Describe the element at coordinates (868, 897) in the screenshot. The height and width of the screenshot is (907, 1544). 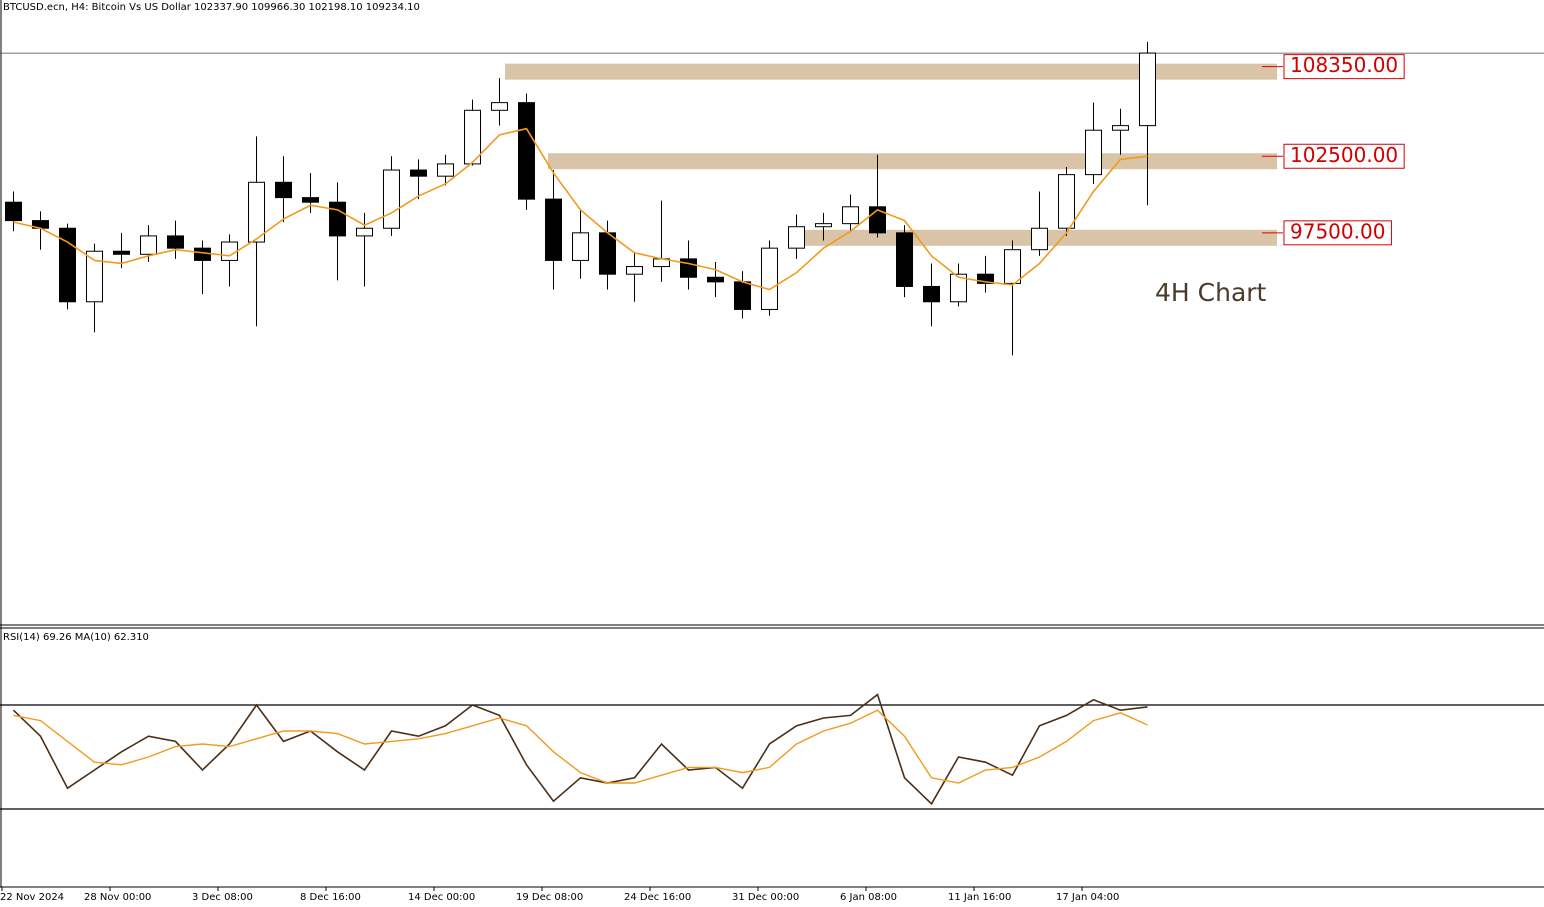
I see `x-tick-label: 6 Jan 08:00` at that location.